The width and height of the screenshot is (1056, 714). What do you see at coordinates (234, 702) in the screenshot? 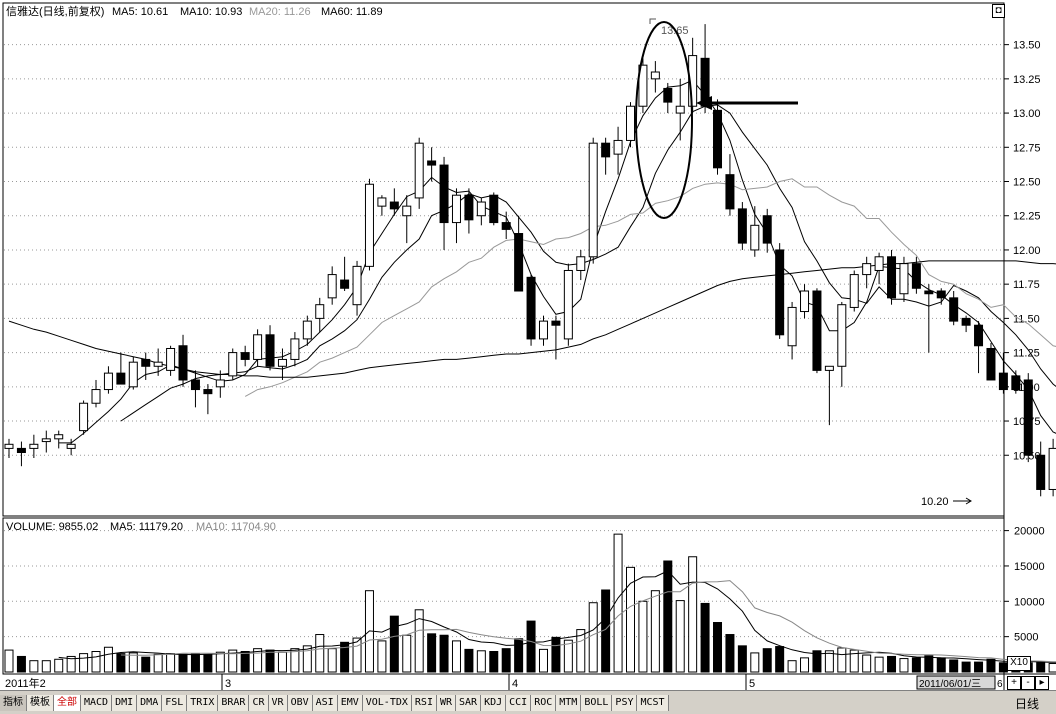
I see `indicator-tab-brar: BRAR` at bounding box center [234, 702].